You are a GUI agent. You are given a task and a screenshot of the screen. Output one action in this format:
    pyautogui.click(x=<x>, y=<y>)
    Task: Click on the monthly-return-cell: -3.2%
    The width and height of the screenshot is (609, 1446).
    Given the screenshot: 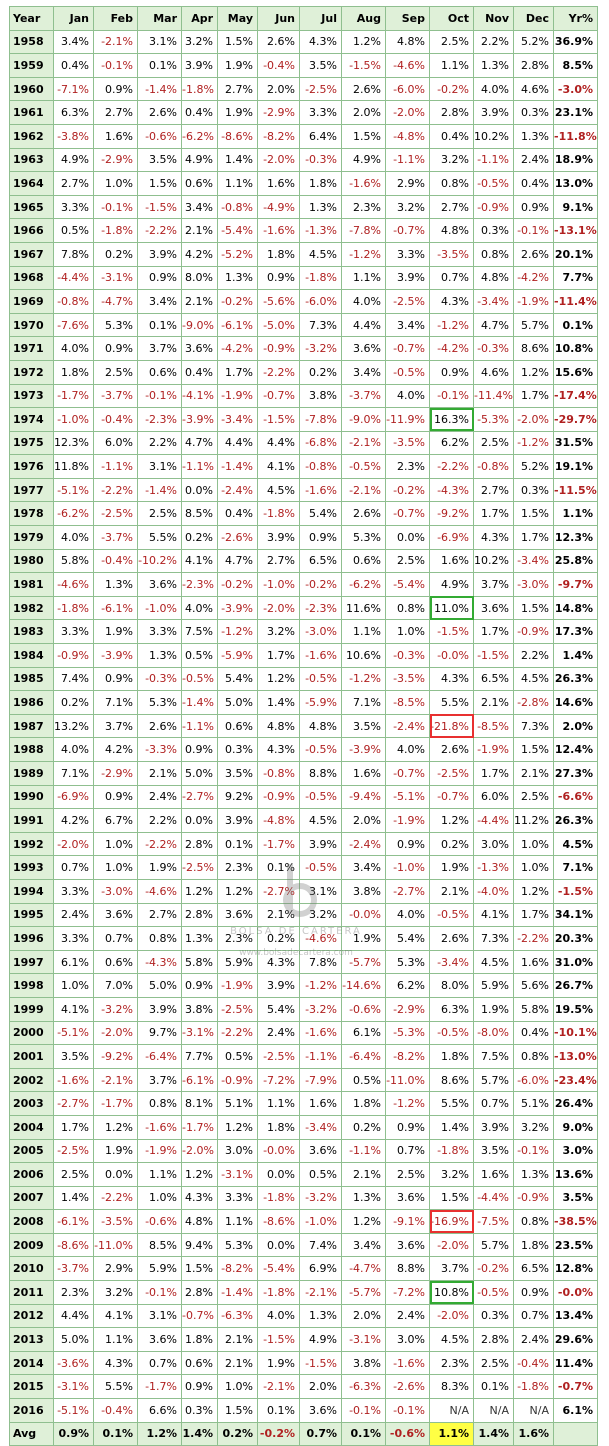 What is the action you would take?
    pyautogui.click(x=320, y=1198)
    